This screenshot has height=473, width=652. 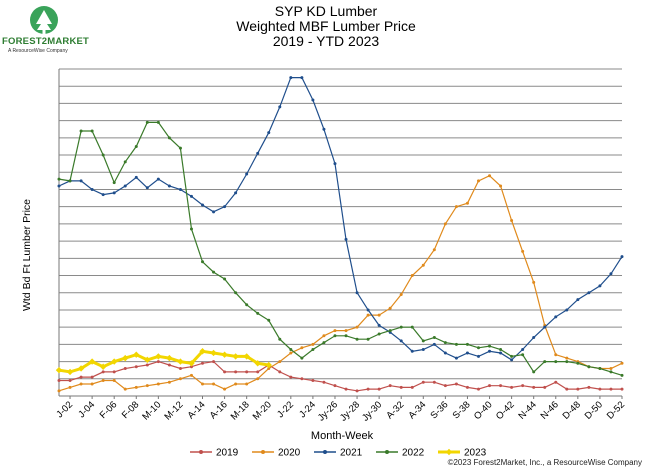 What do you see at coordinates (214, 453) in the screenshot?
I see `legend-item-2019: 2019` at bounding box center [214, 453].